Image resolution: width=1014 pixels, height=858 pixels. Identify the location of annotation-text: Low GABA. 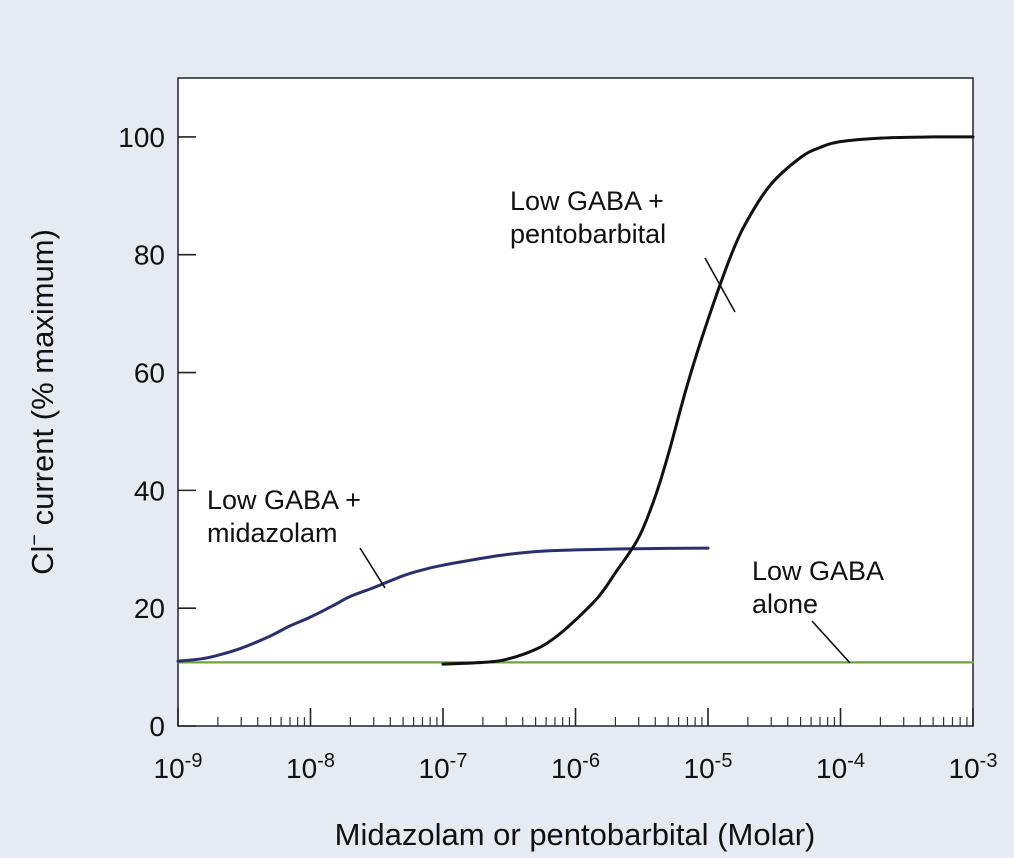
(818, 571).